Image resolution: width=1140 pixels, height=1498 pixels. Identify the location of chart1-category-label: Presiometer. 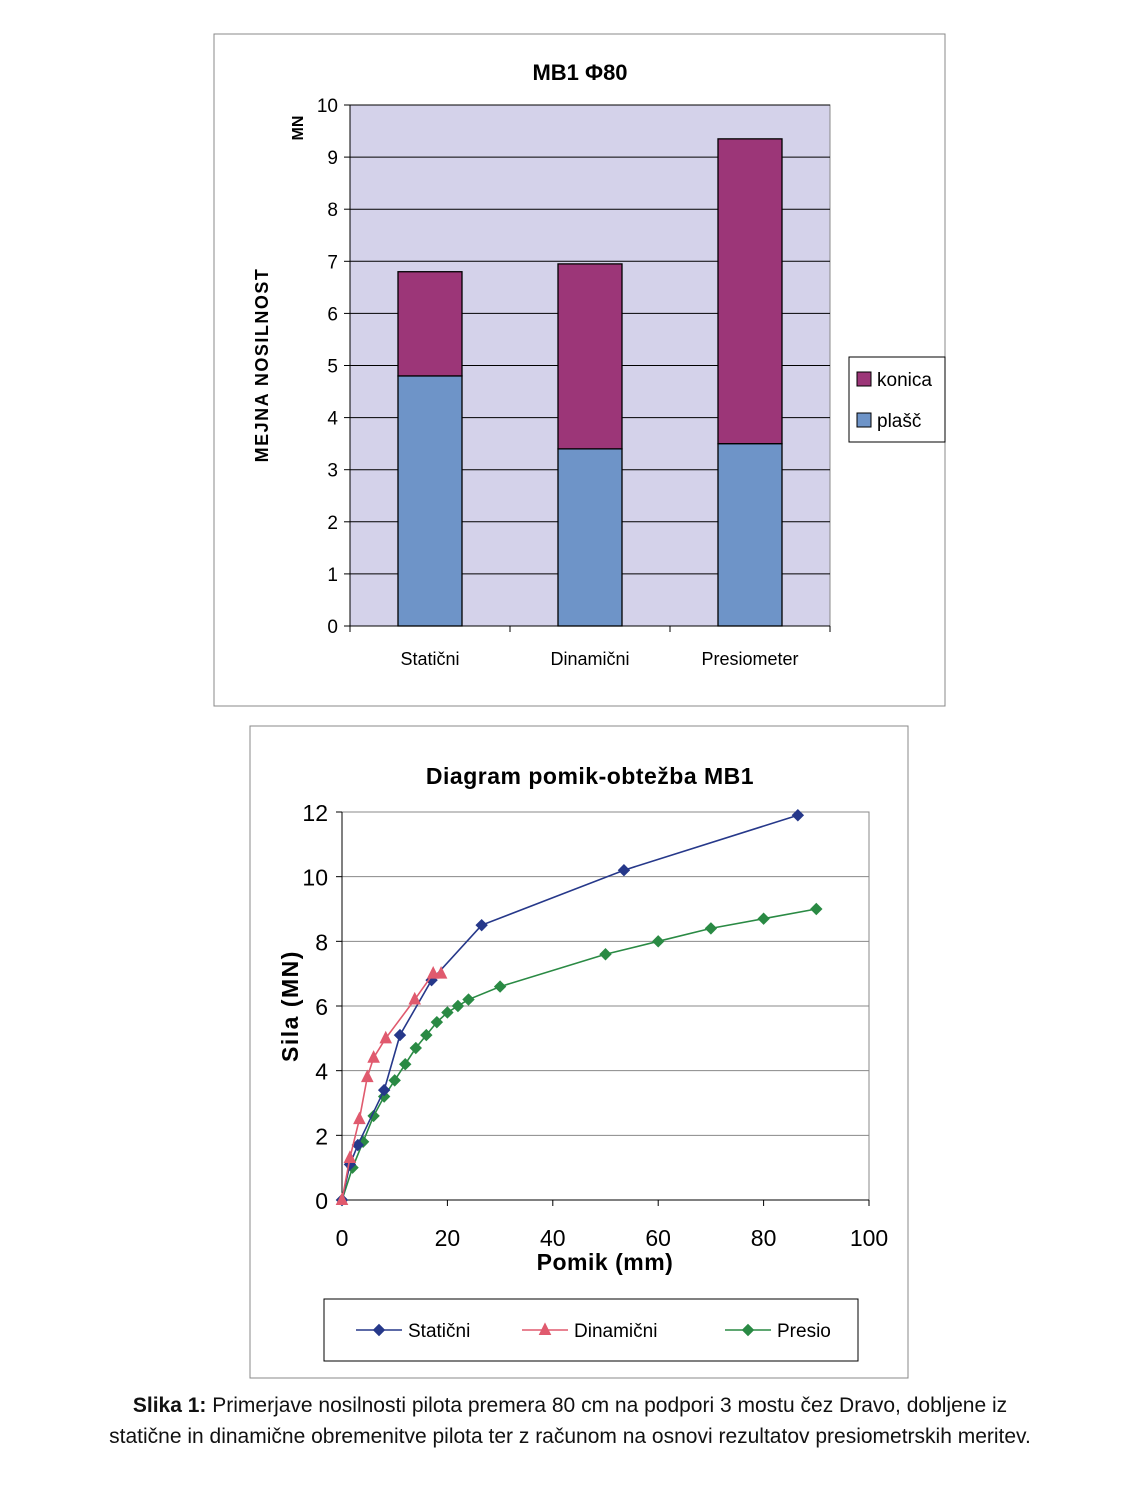
(749, 659).